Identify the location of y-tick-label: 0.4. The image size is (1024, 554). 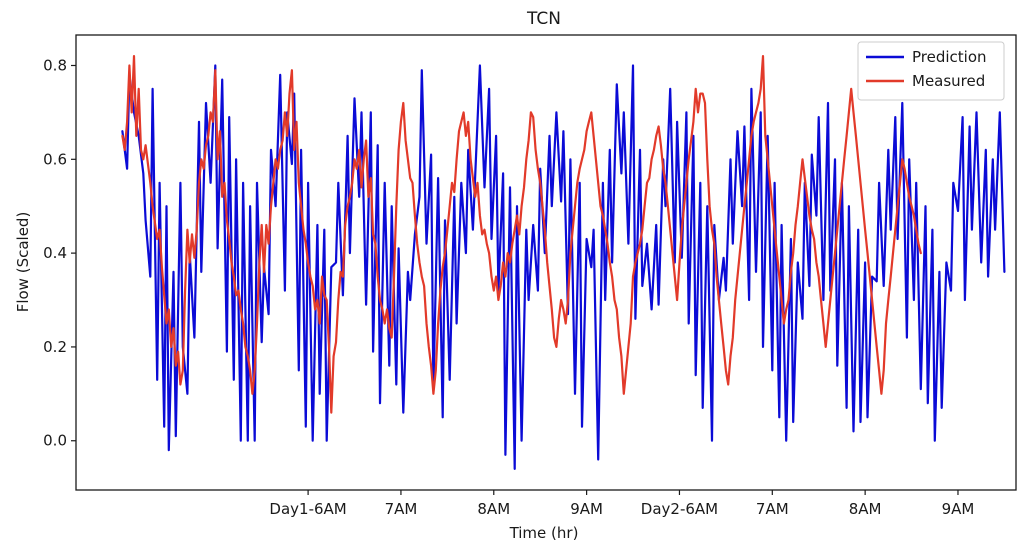
(55, 253).